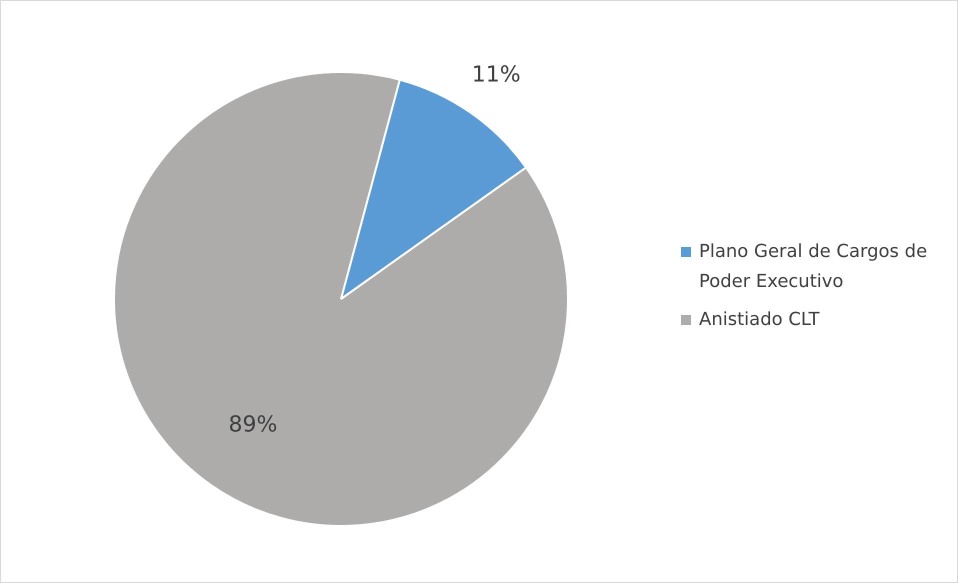  Describe the element at coordinates (496, 75) in the screenshot. I see `data-label: 11%` at that location.